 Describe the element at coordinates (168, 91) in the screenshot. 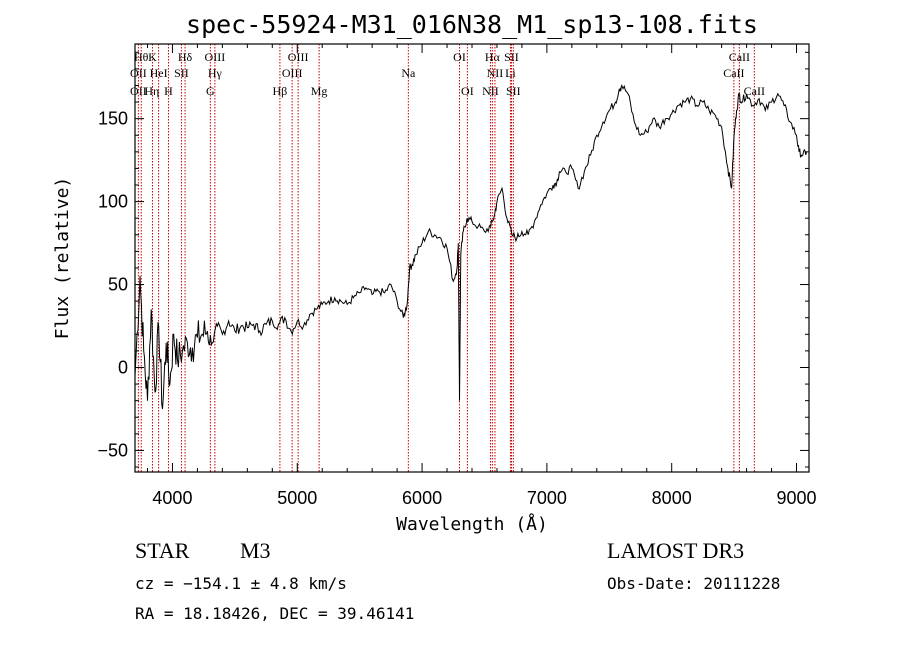

I see `line-label: H` at that location.